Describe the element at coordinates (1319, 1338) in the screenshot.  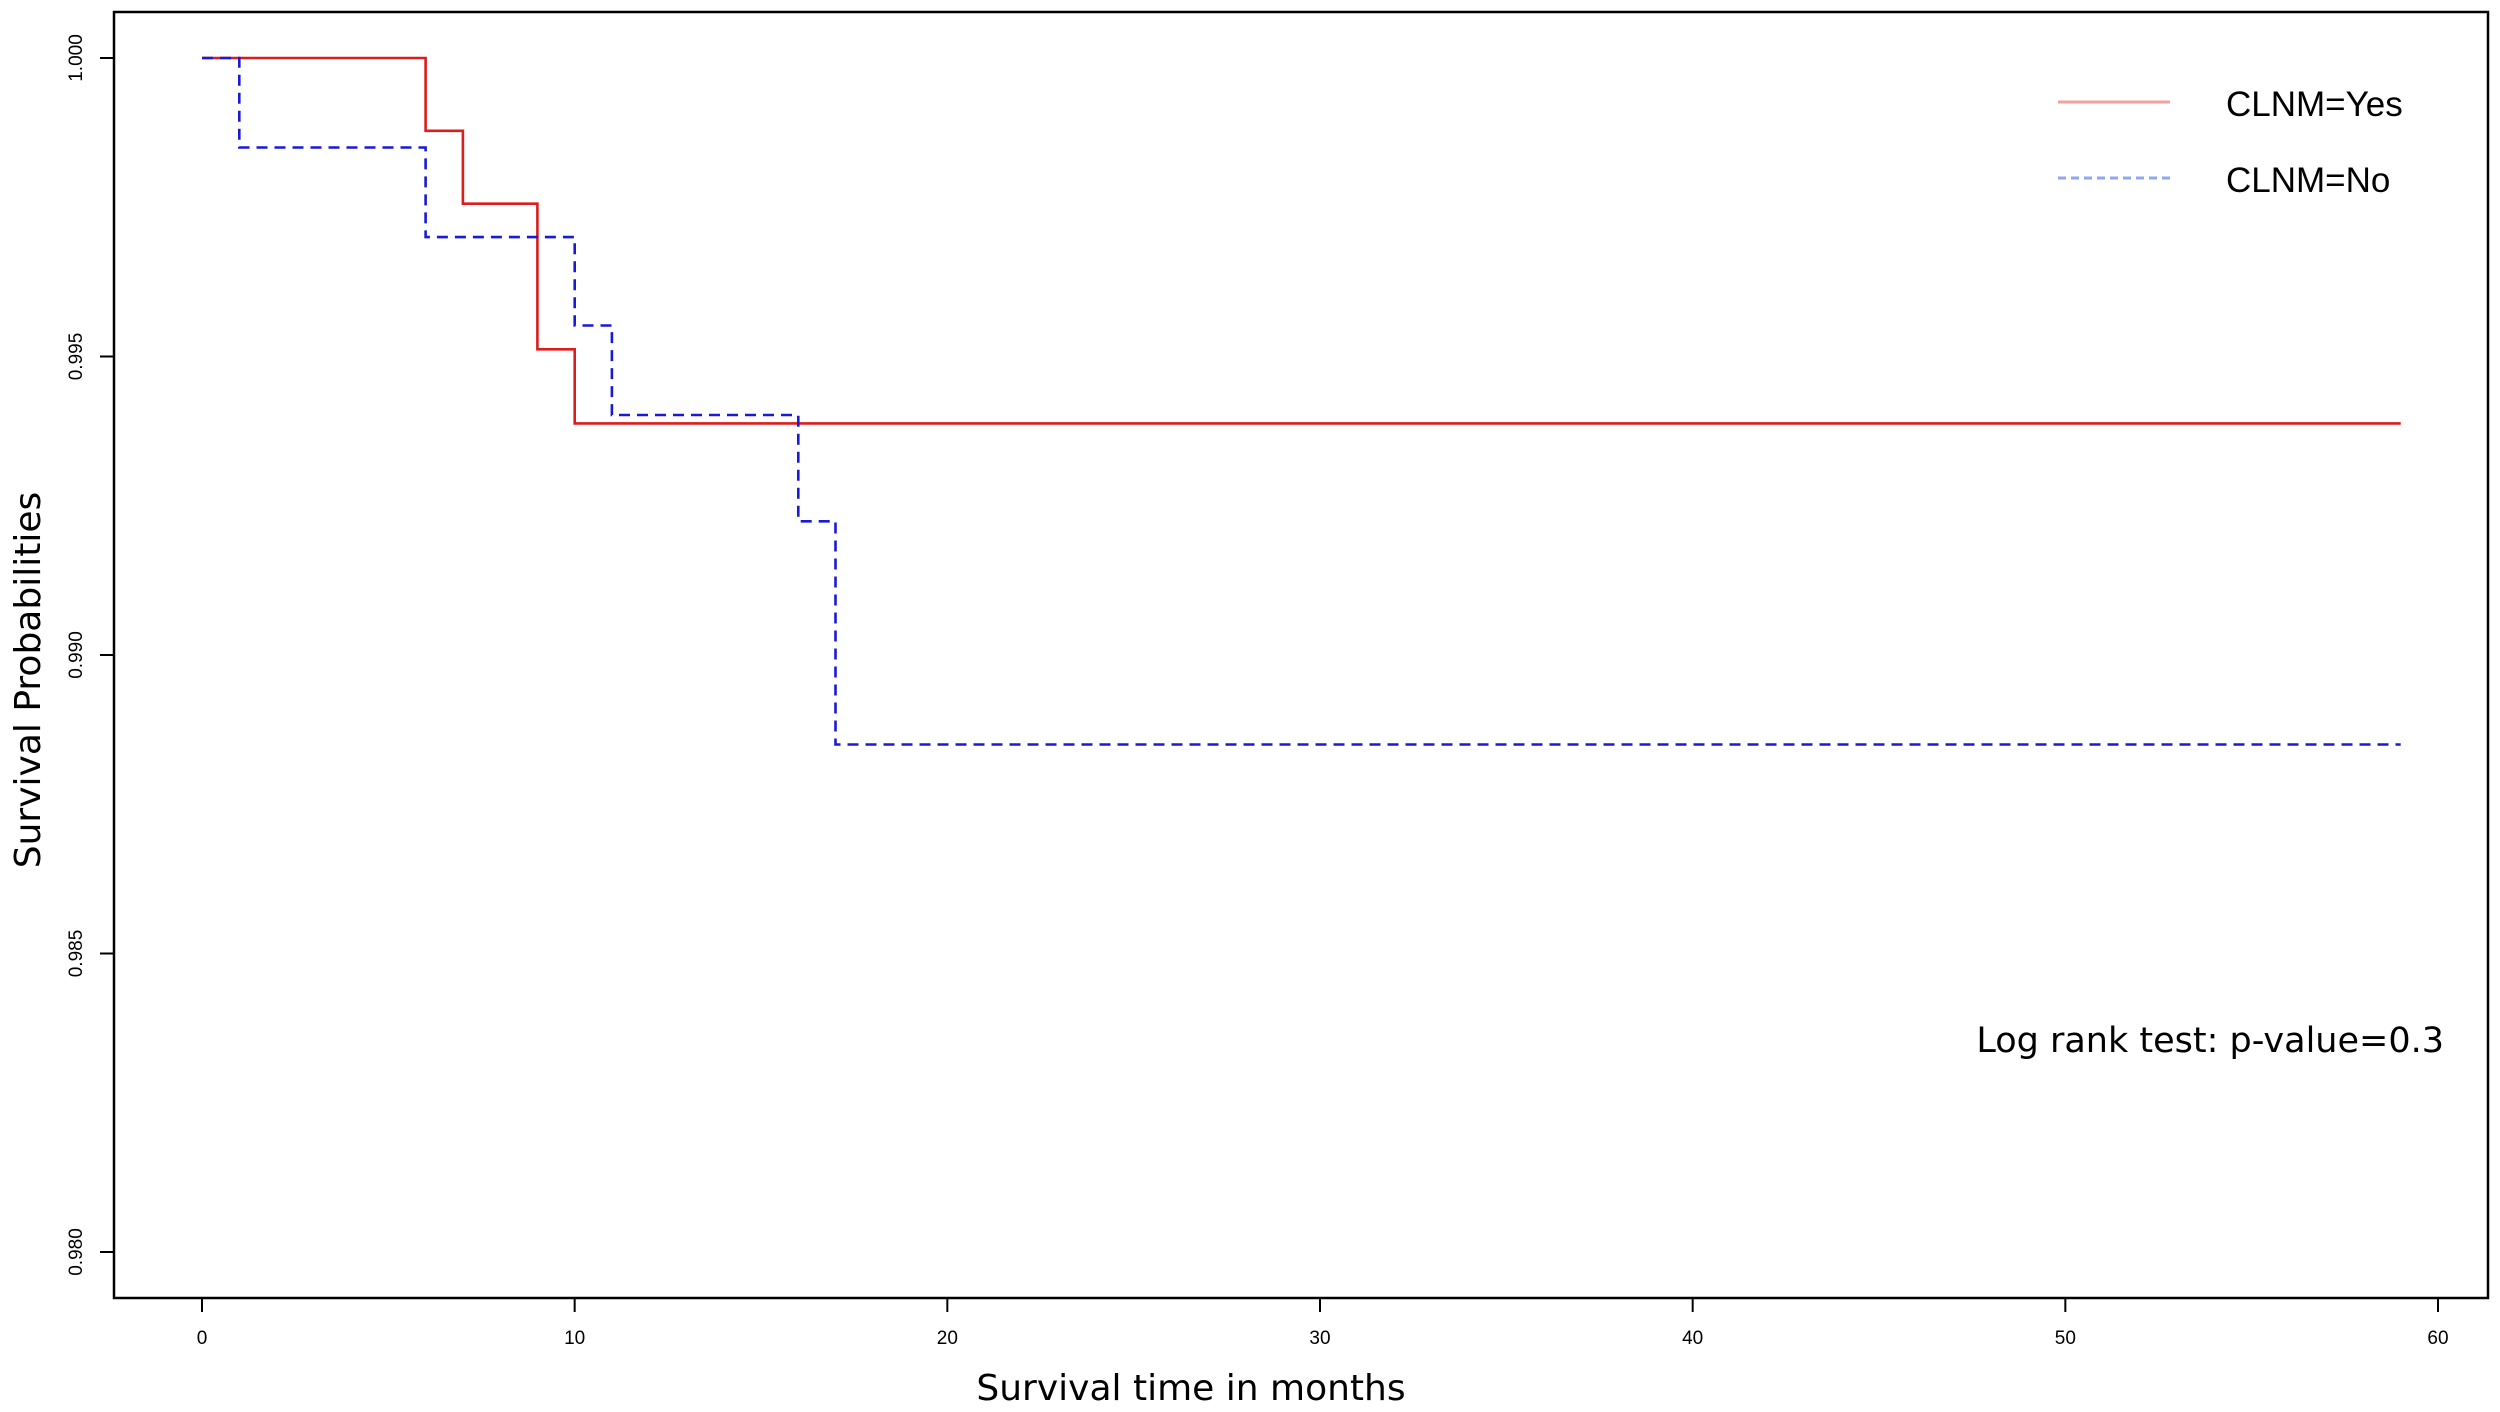
I see `x-tick-label: 30` at that location.